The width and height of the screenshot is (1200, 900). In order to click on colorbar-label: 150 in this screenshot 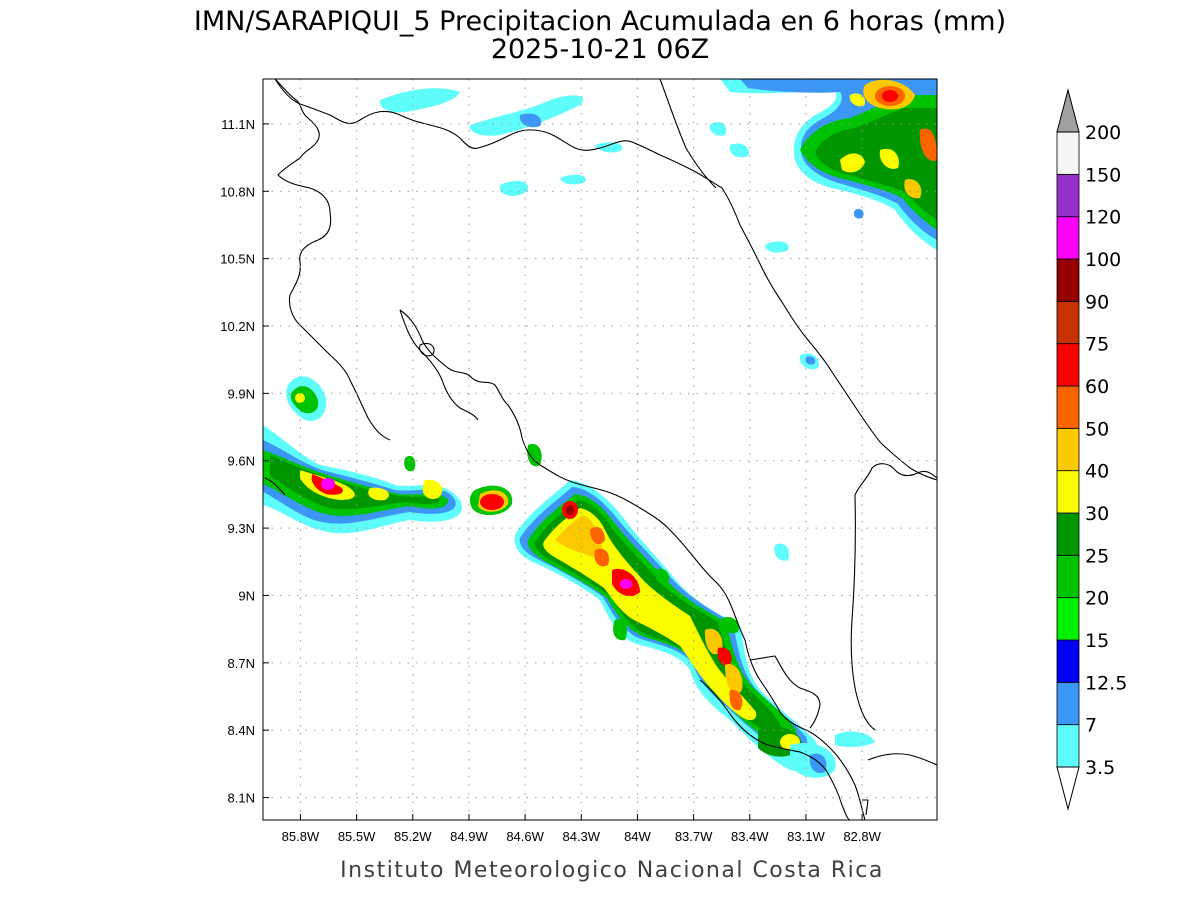, I will do `click(1103, 175)`.